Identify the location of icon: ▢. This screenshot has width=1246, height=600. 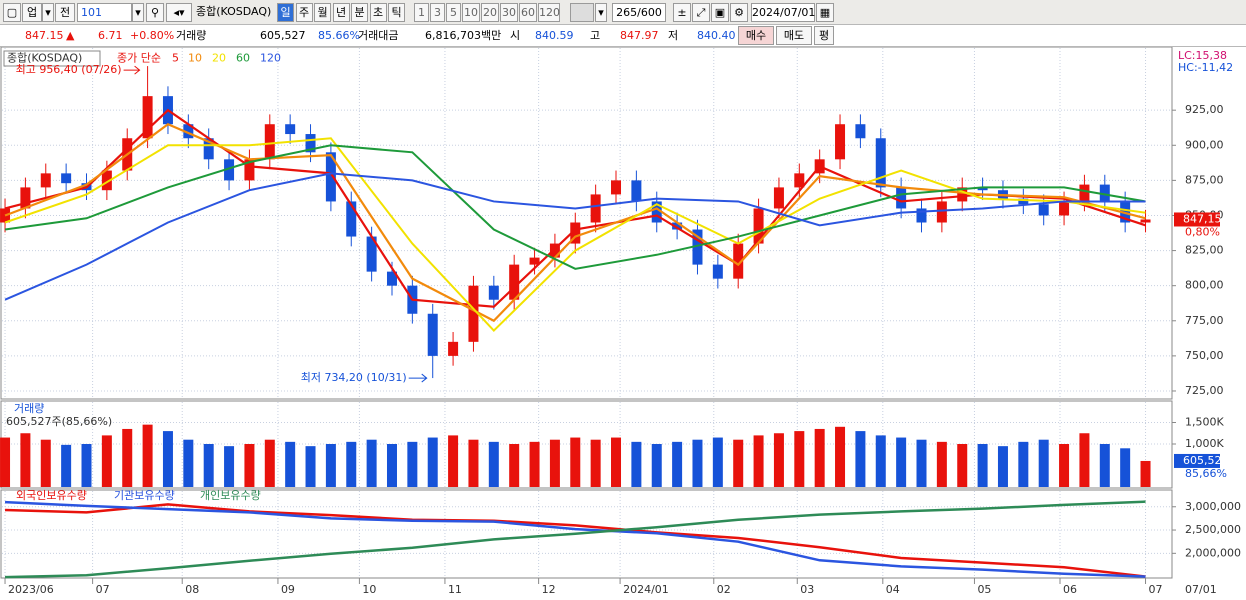
(12, 12).